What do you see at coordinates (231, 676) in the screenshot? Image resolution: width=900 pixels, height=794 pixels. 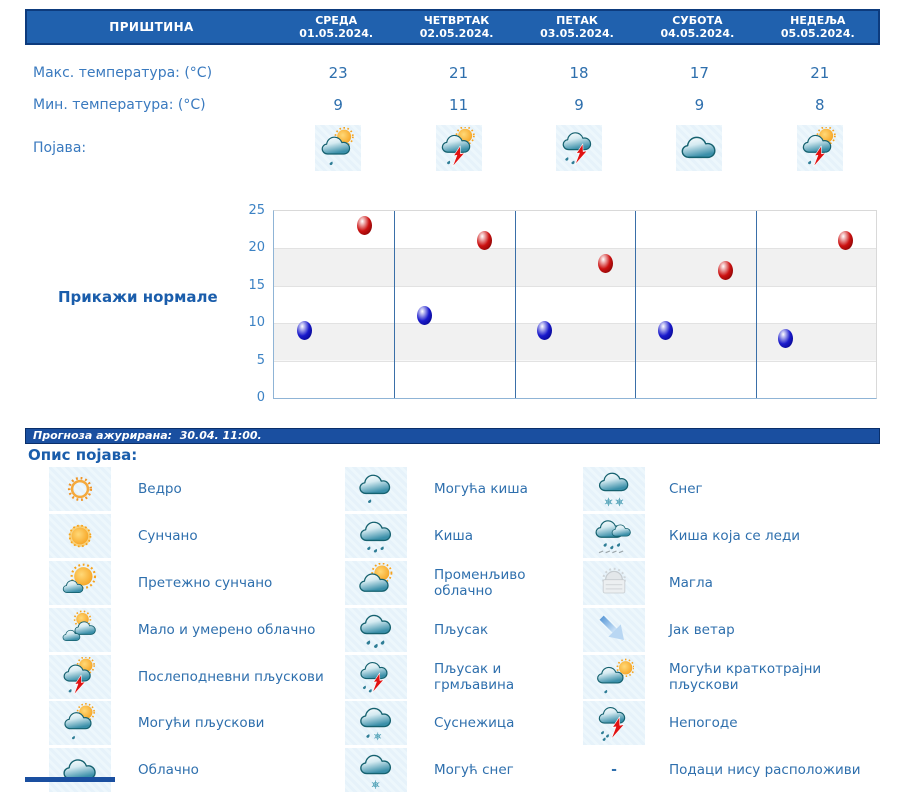 I see `legend-label: Послеподневни пљускови` at bounding box center [231, 676].